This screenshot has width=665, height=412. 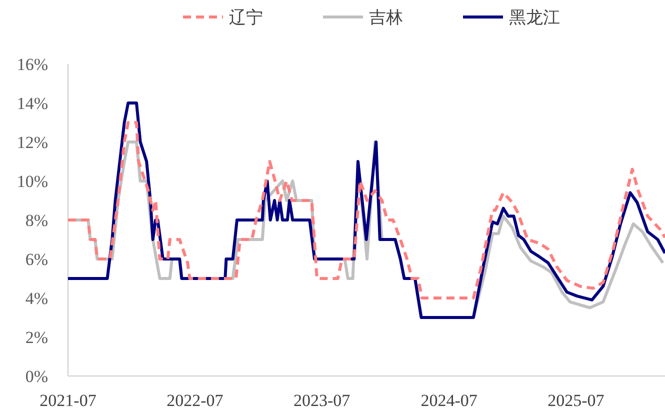 What do you see at coordinates (36, 220) in the screenshot?
I see `y-tick-label: 8%` at bounding box center [36, 220].